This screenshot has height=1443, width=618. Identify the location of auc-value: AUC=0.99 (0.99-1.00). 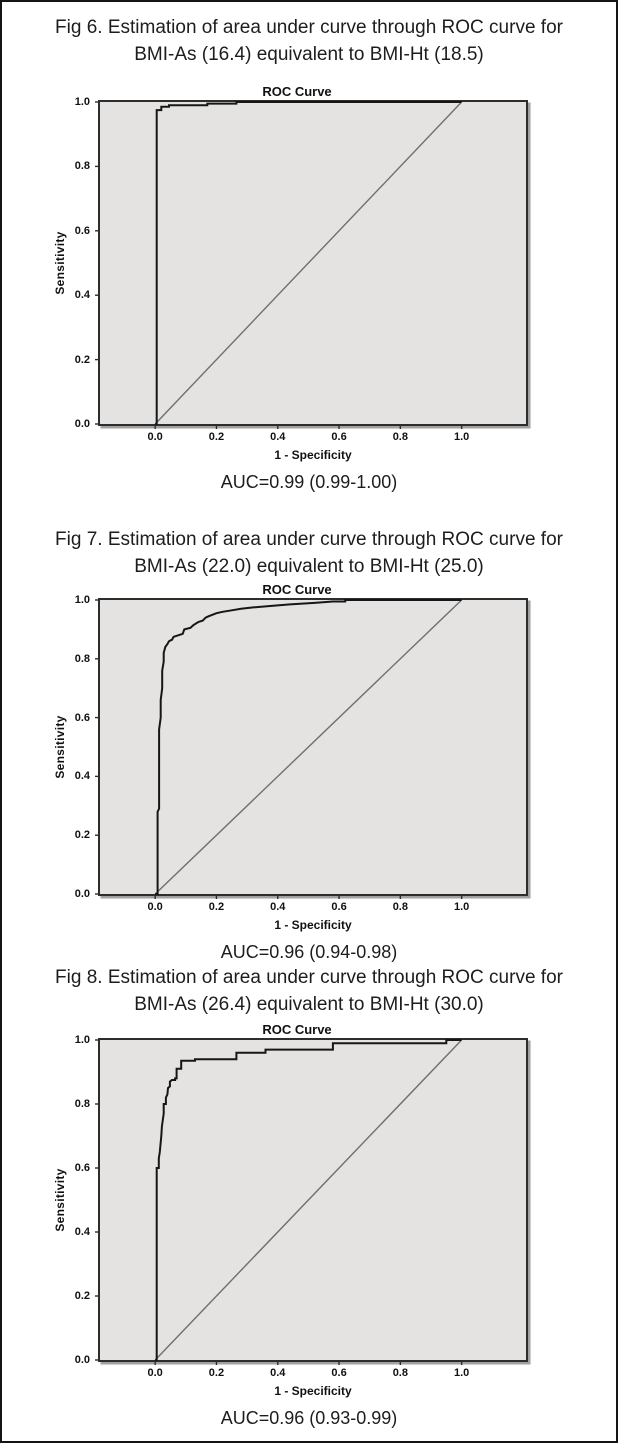
(309, 482).